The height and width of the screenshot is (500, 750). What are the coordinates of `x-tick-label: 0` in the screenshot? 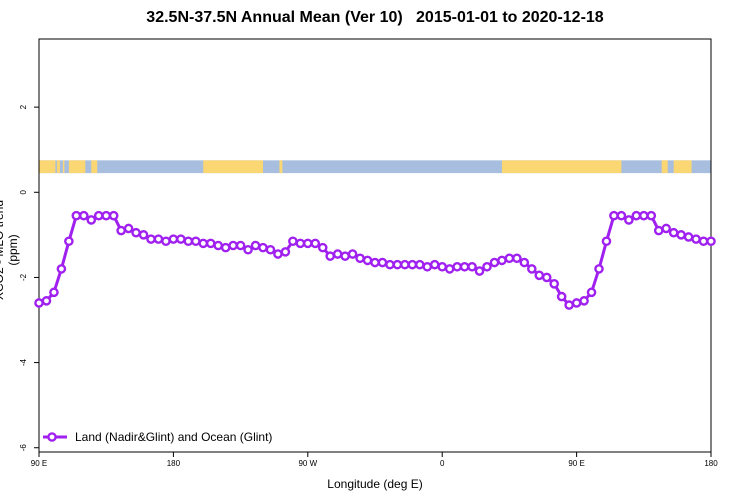 It's located at (442, 463).